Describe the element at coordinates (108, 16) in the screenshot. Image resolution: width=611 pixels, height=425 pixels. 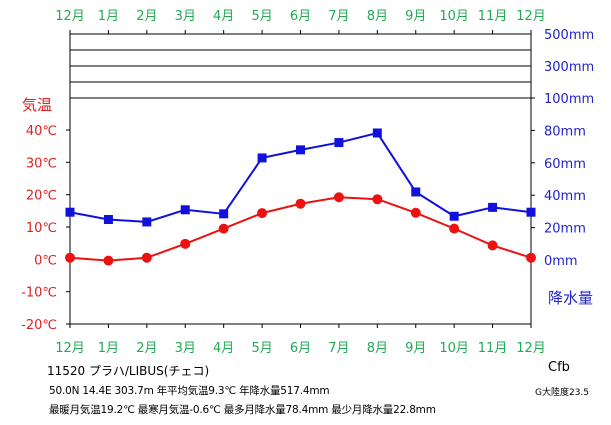
I see `month-label-top: 1月` at that location.